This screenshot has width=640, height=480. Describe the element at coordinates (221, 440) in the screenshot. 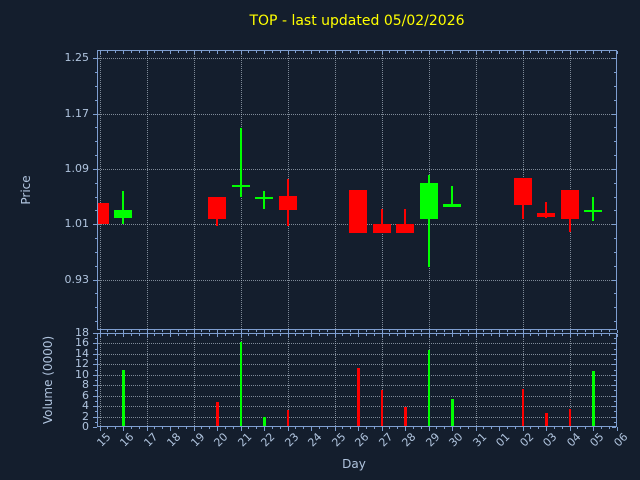

I see `day-tick-label: 20` at that location.